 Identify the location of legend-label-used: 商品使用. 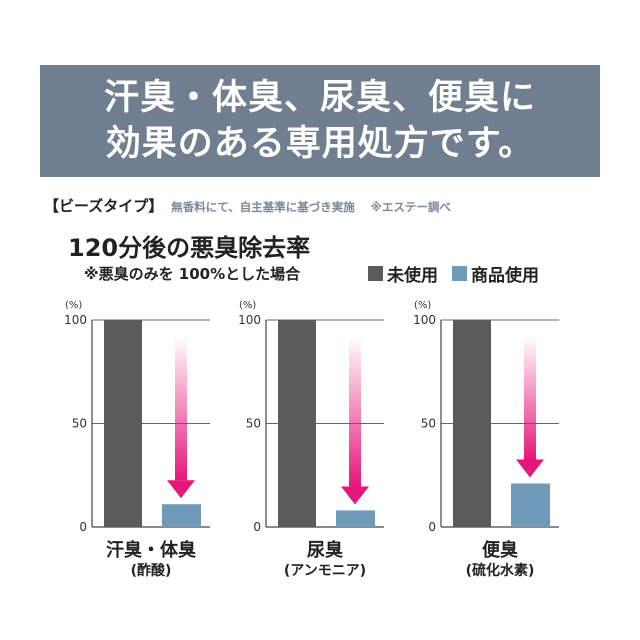
(505, 276).